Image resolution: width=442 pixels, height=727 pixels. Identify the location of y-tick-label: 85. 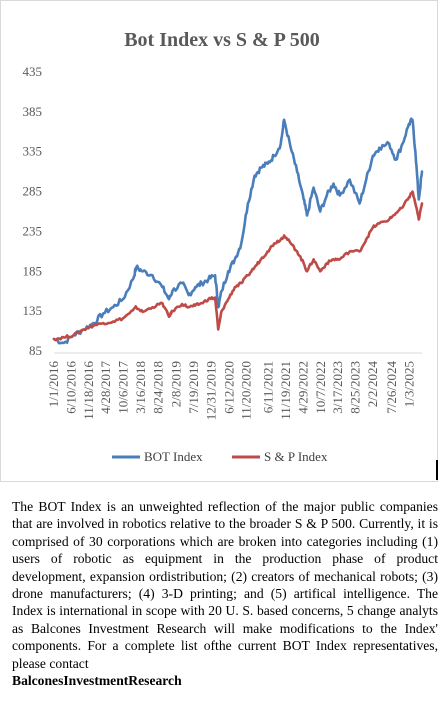
(35, 350).